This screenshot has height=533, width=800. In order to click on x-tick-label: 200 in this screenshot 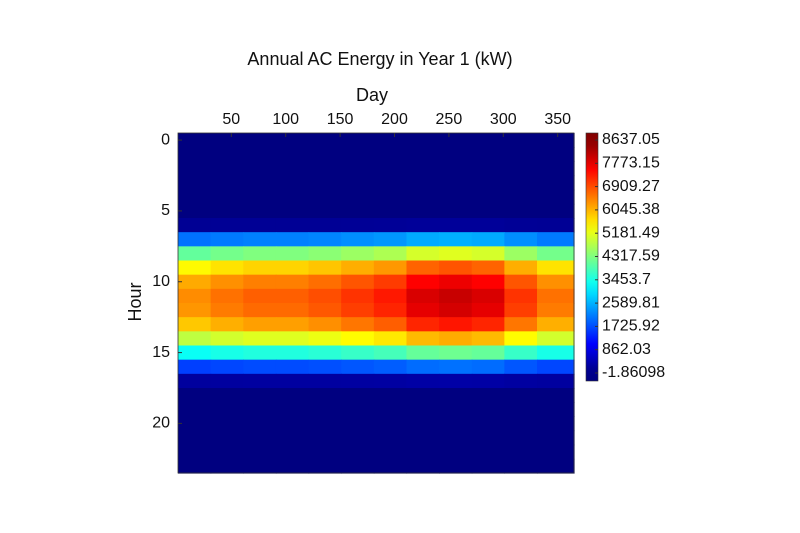, I will do `click(394, 119)`.